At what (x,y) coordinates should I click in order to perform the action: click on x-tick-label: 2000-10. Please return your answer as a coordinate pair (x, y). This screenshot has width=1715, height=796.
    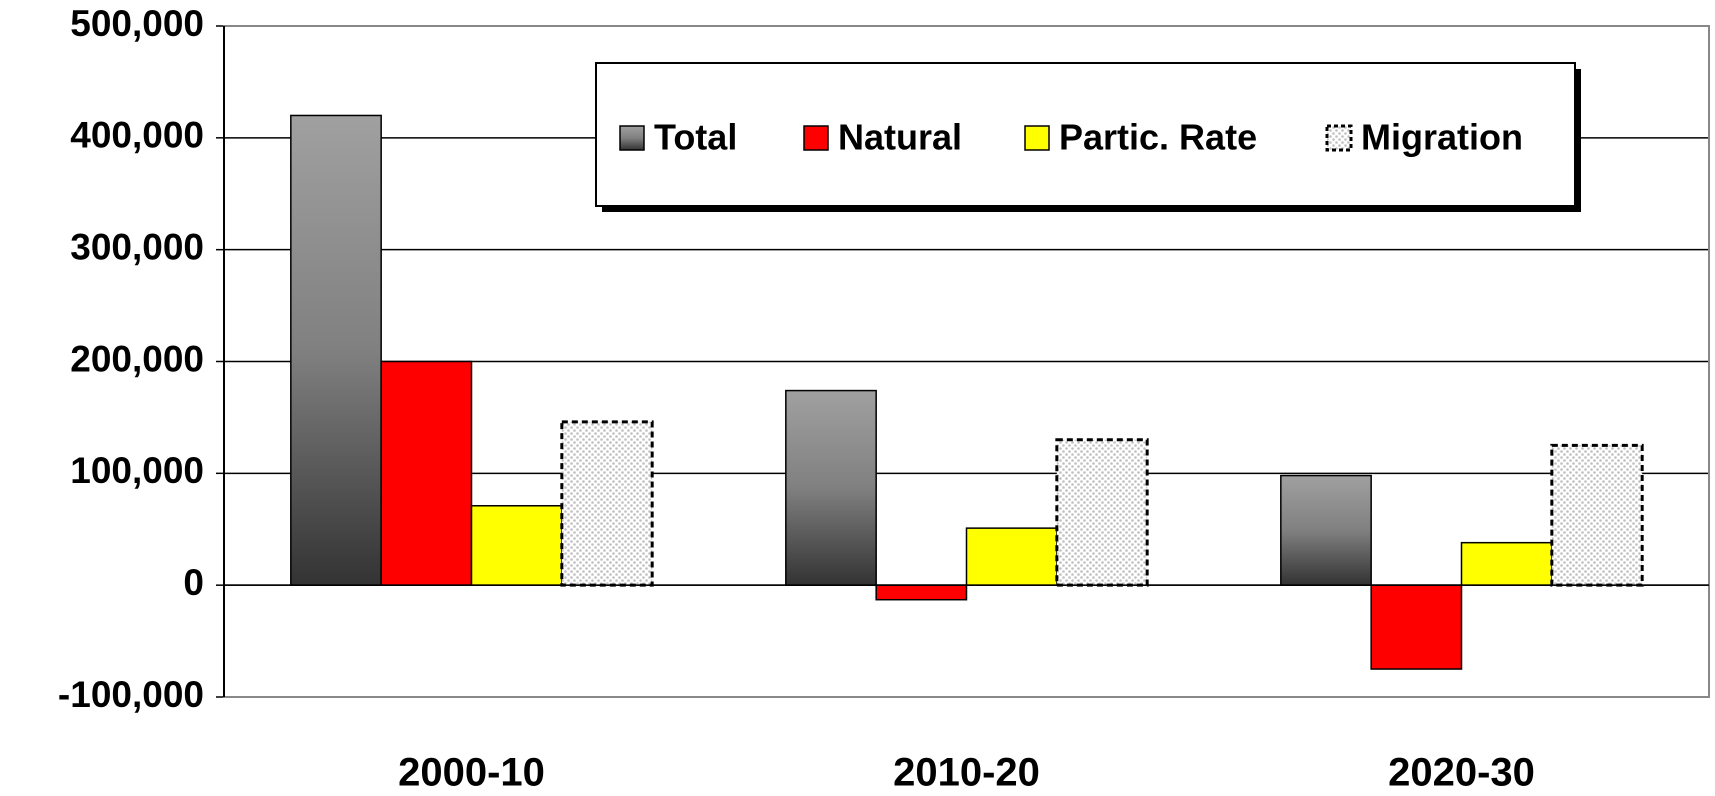
    Looking at the image, I should click on (471, 773).